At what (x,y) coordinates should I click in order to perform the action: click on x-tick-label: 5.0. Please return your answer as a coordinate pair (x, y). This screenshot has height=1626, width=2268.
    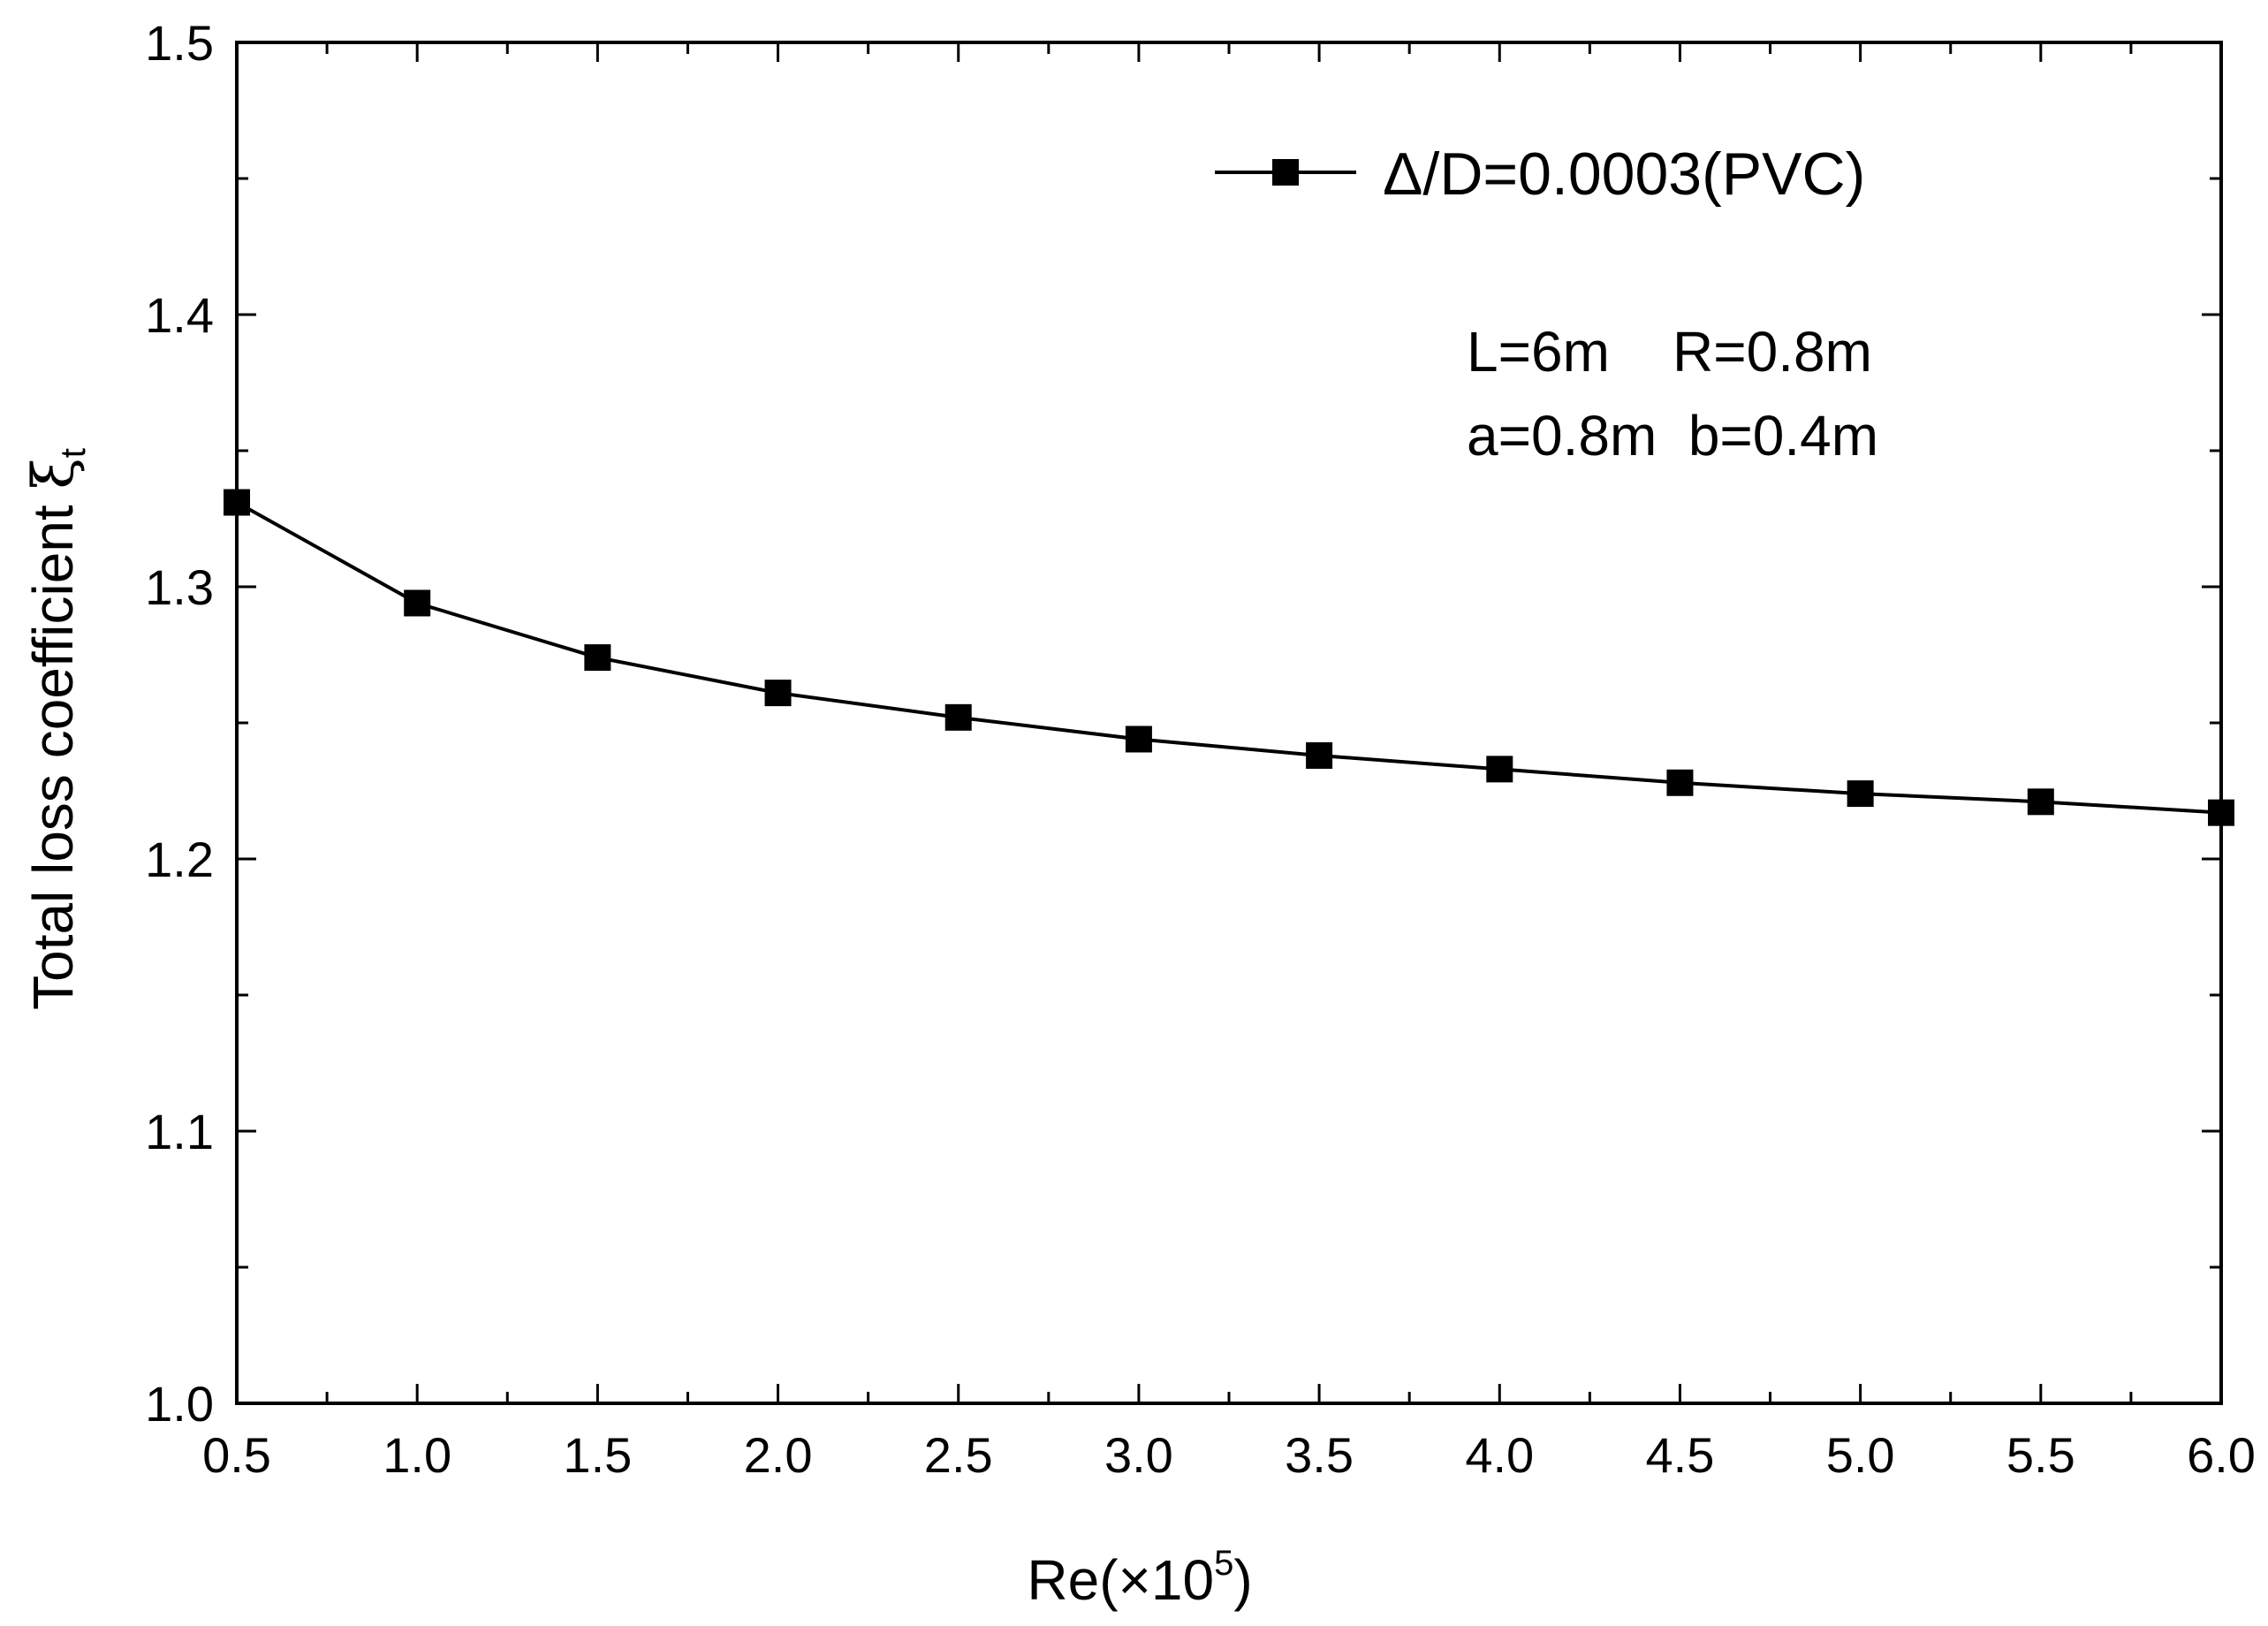
    Looking at the image, I should click on (1860, 1455).